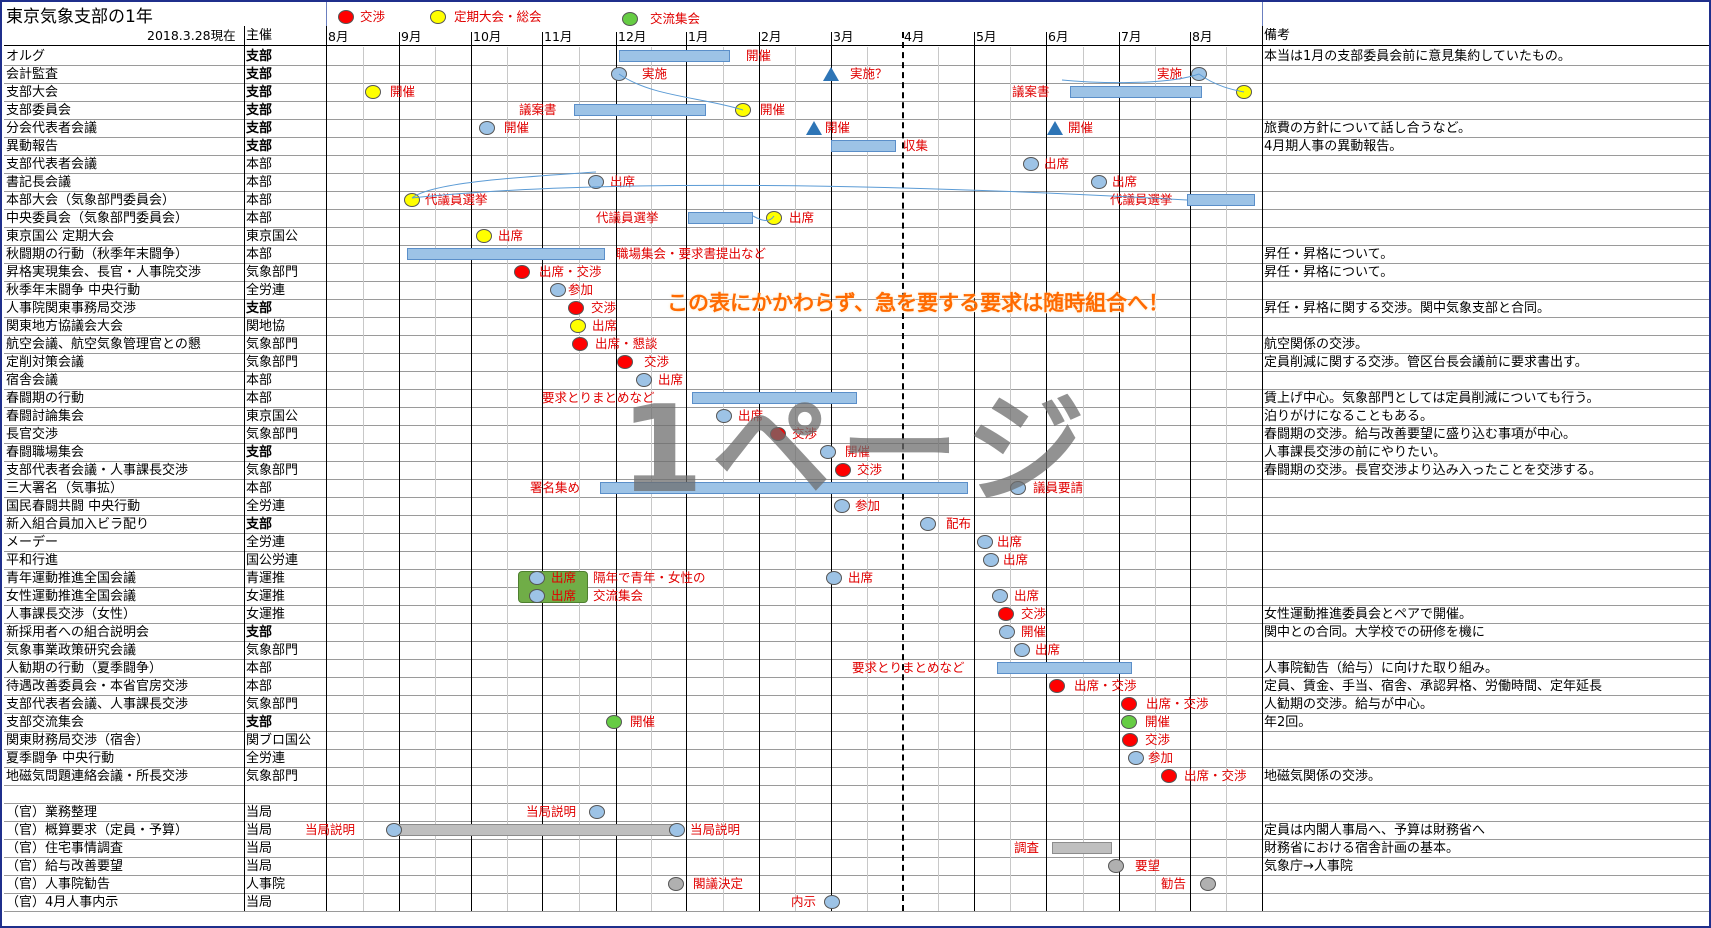  I want to click on remark: 春闘期の交渉。長官交渉より込み入ったことを交渉する。, so click(1433, 470).